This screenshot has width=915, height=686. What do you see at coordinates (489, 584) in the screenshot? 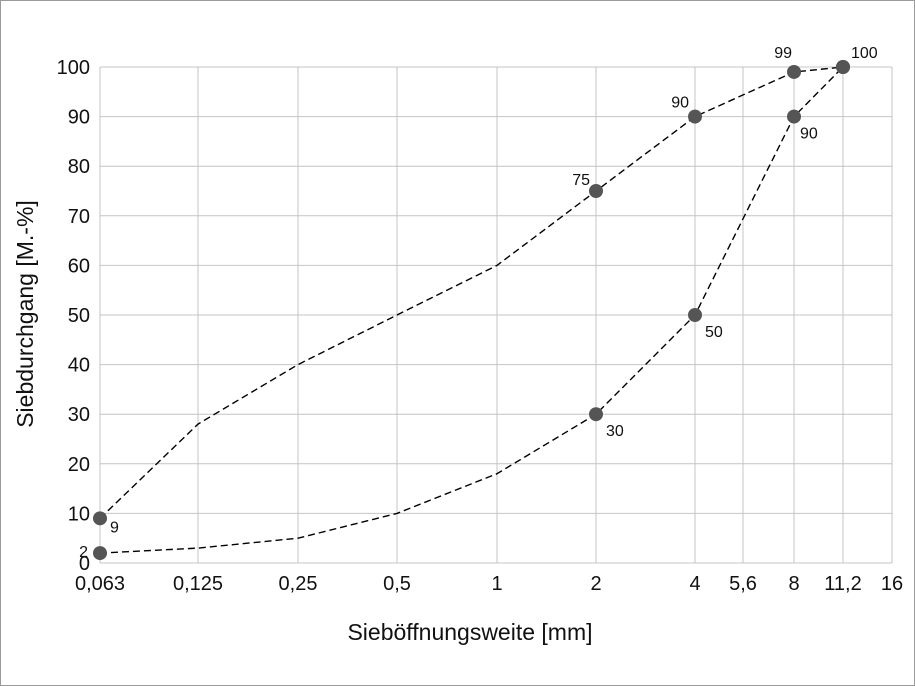
I see `x-tick-labels: 0,063 0,125 0,25 0,5 1 2 4 5,6 8 11,2 16` at bounding box center [489, 584].